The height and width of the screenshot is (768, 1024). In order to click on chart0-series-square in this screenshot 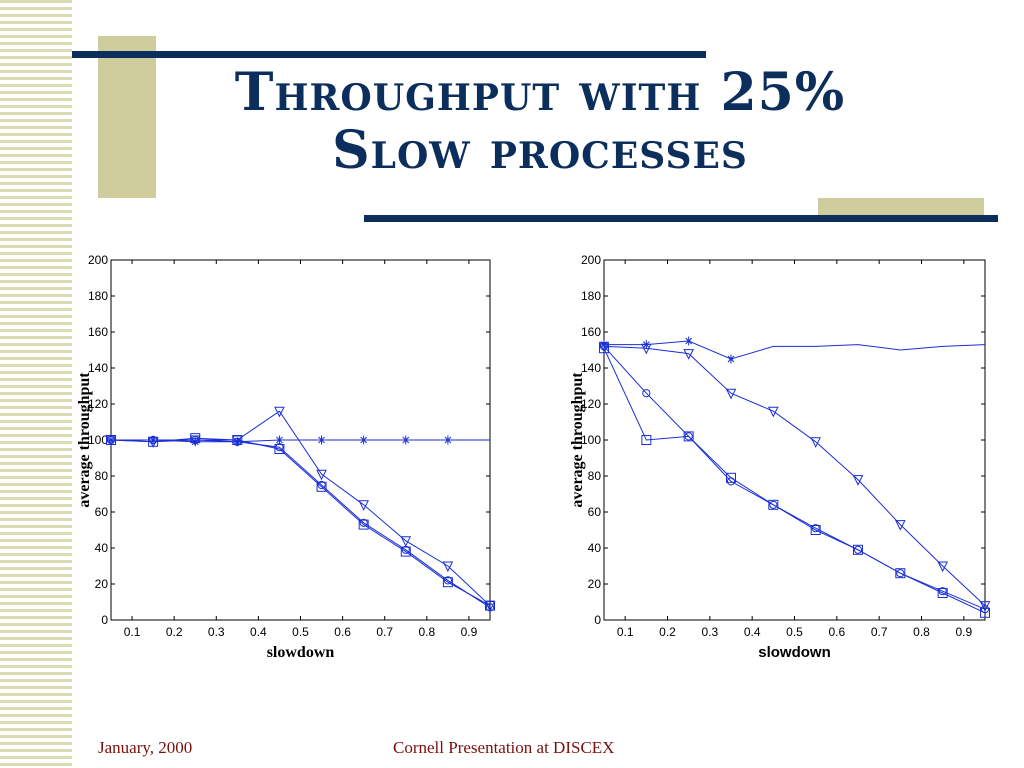, I will do `click(300, 522)`.